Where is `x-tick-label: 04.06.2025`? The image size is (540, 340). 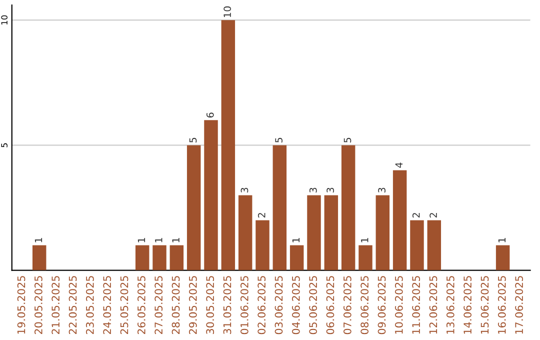 x-tick-label: 04.06.2025 is located at coordinates (296, 305).